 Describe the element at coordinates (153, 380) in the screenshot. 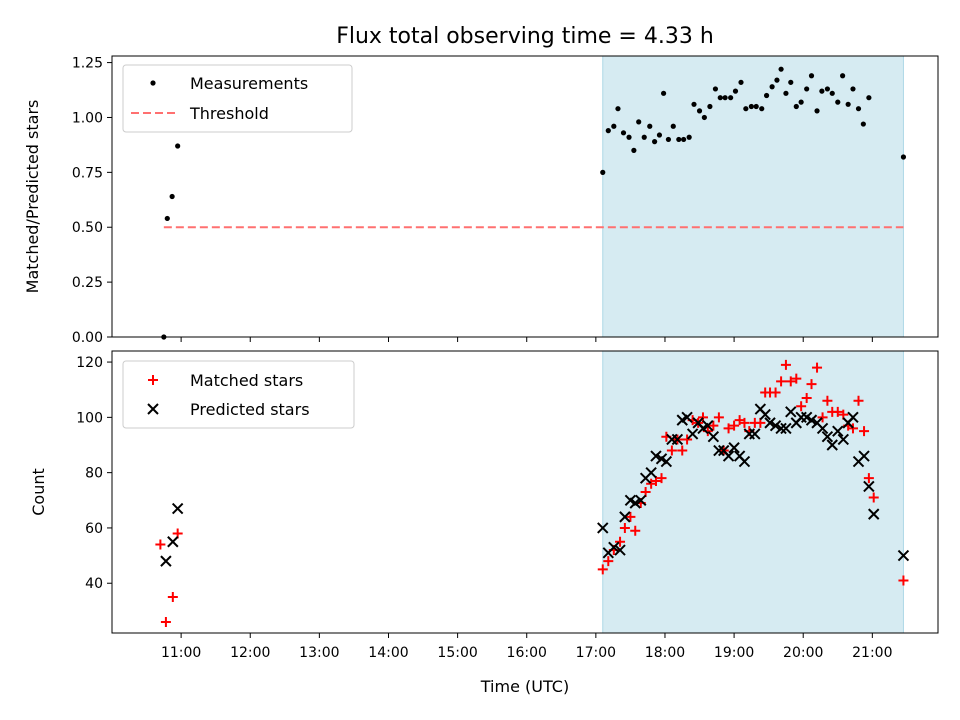

I see `legend-matched-marker` at that location.